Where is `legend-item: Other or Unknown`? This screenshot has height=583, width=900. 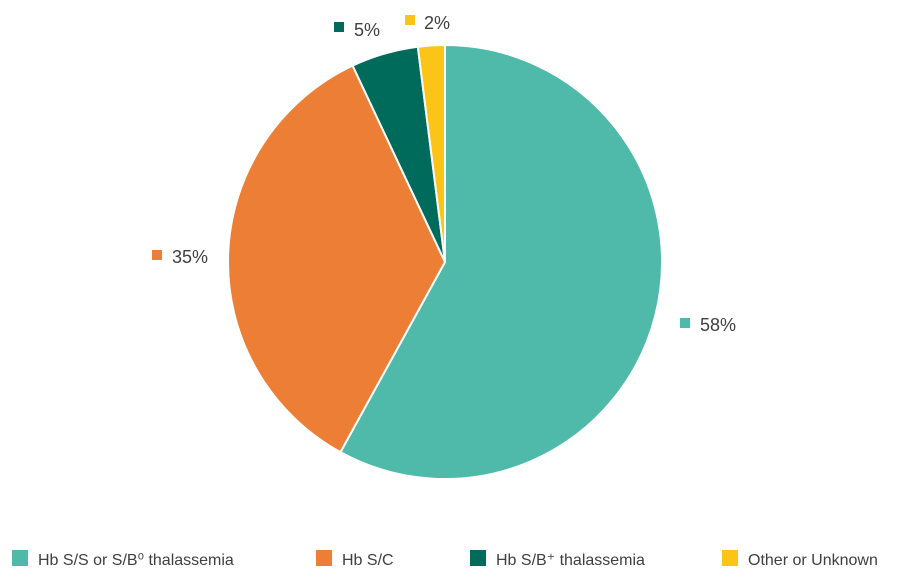
legend-item: Other or Unknown is located at coordinates (800, 559).